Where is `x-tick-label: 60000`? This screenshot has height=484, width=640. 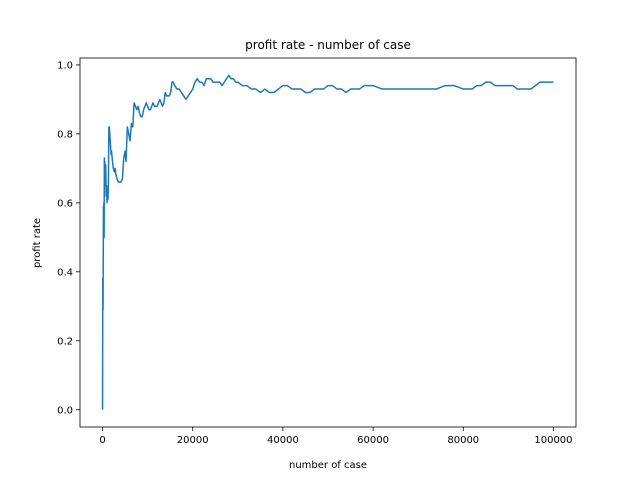
x-tick-label: 60000 is located at coordinates (373, 440).